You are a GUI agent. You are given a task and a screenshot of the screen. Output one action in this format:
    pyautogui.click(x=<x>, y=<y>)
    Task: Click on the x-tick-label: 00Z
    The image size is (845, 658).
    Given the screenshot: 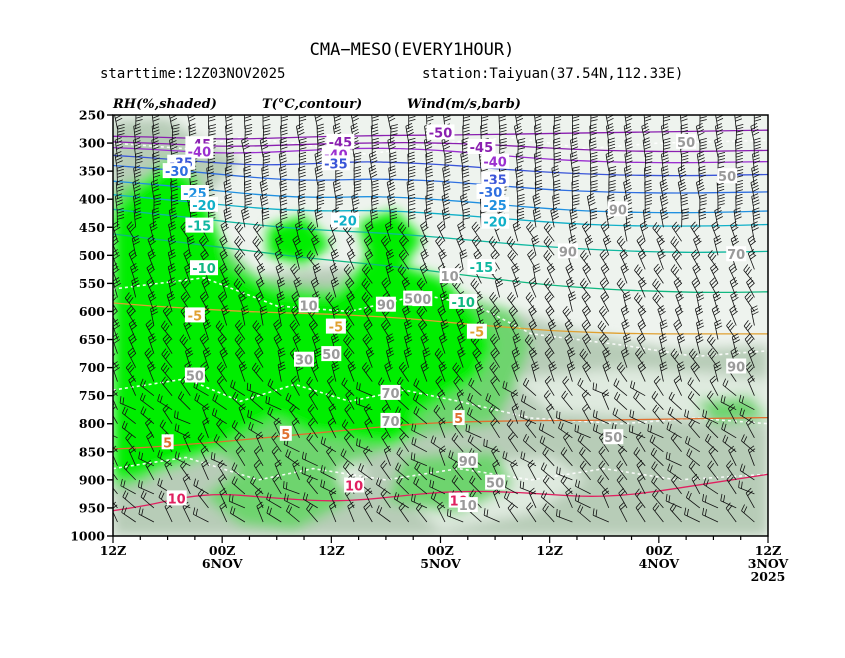 What is the action you would take?
    pyautogui.click(x=659, y=550)
    